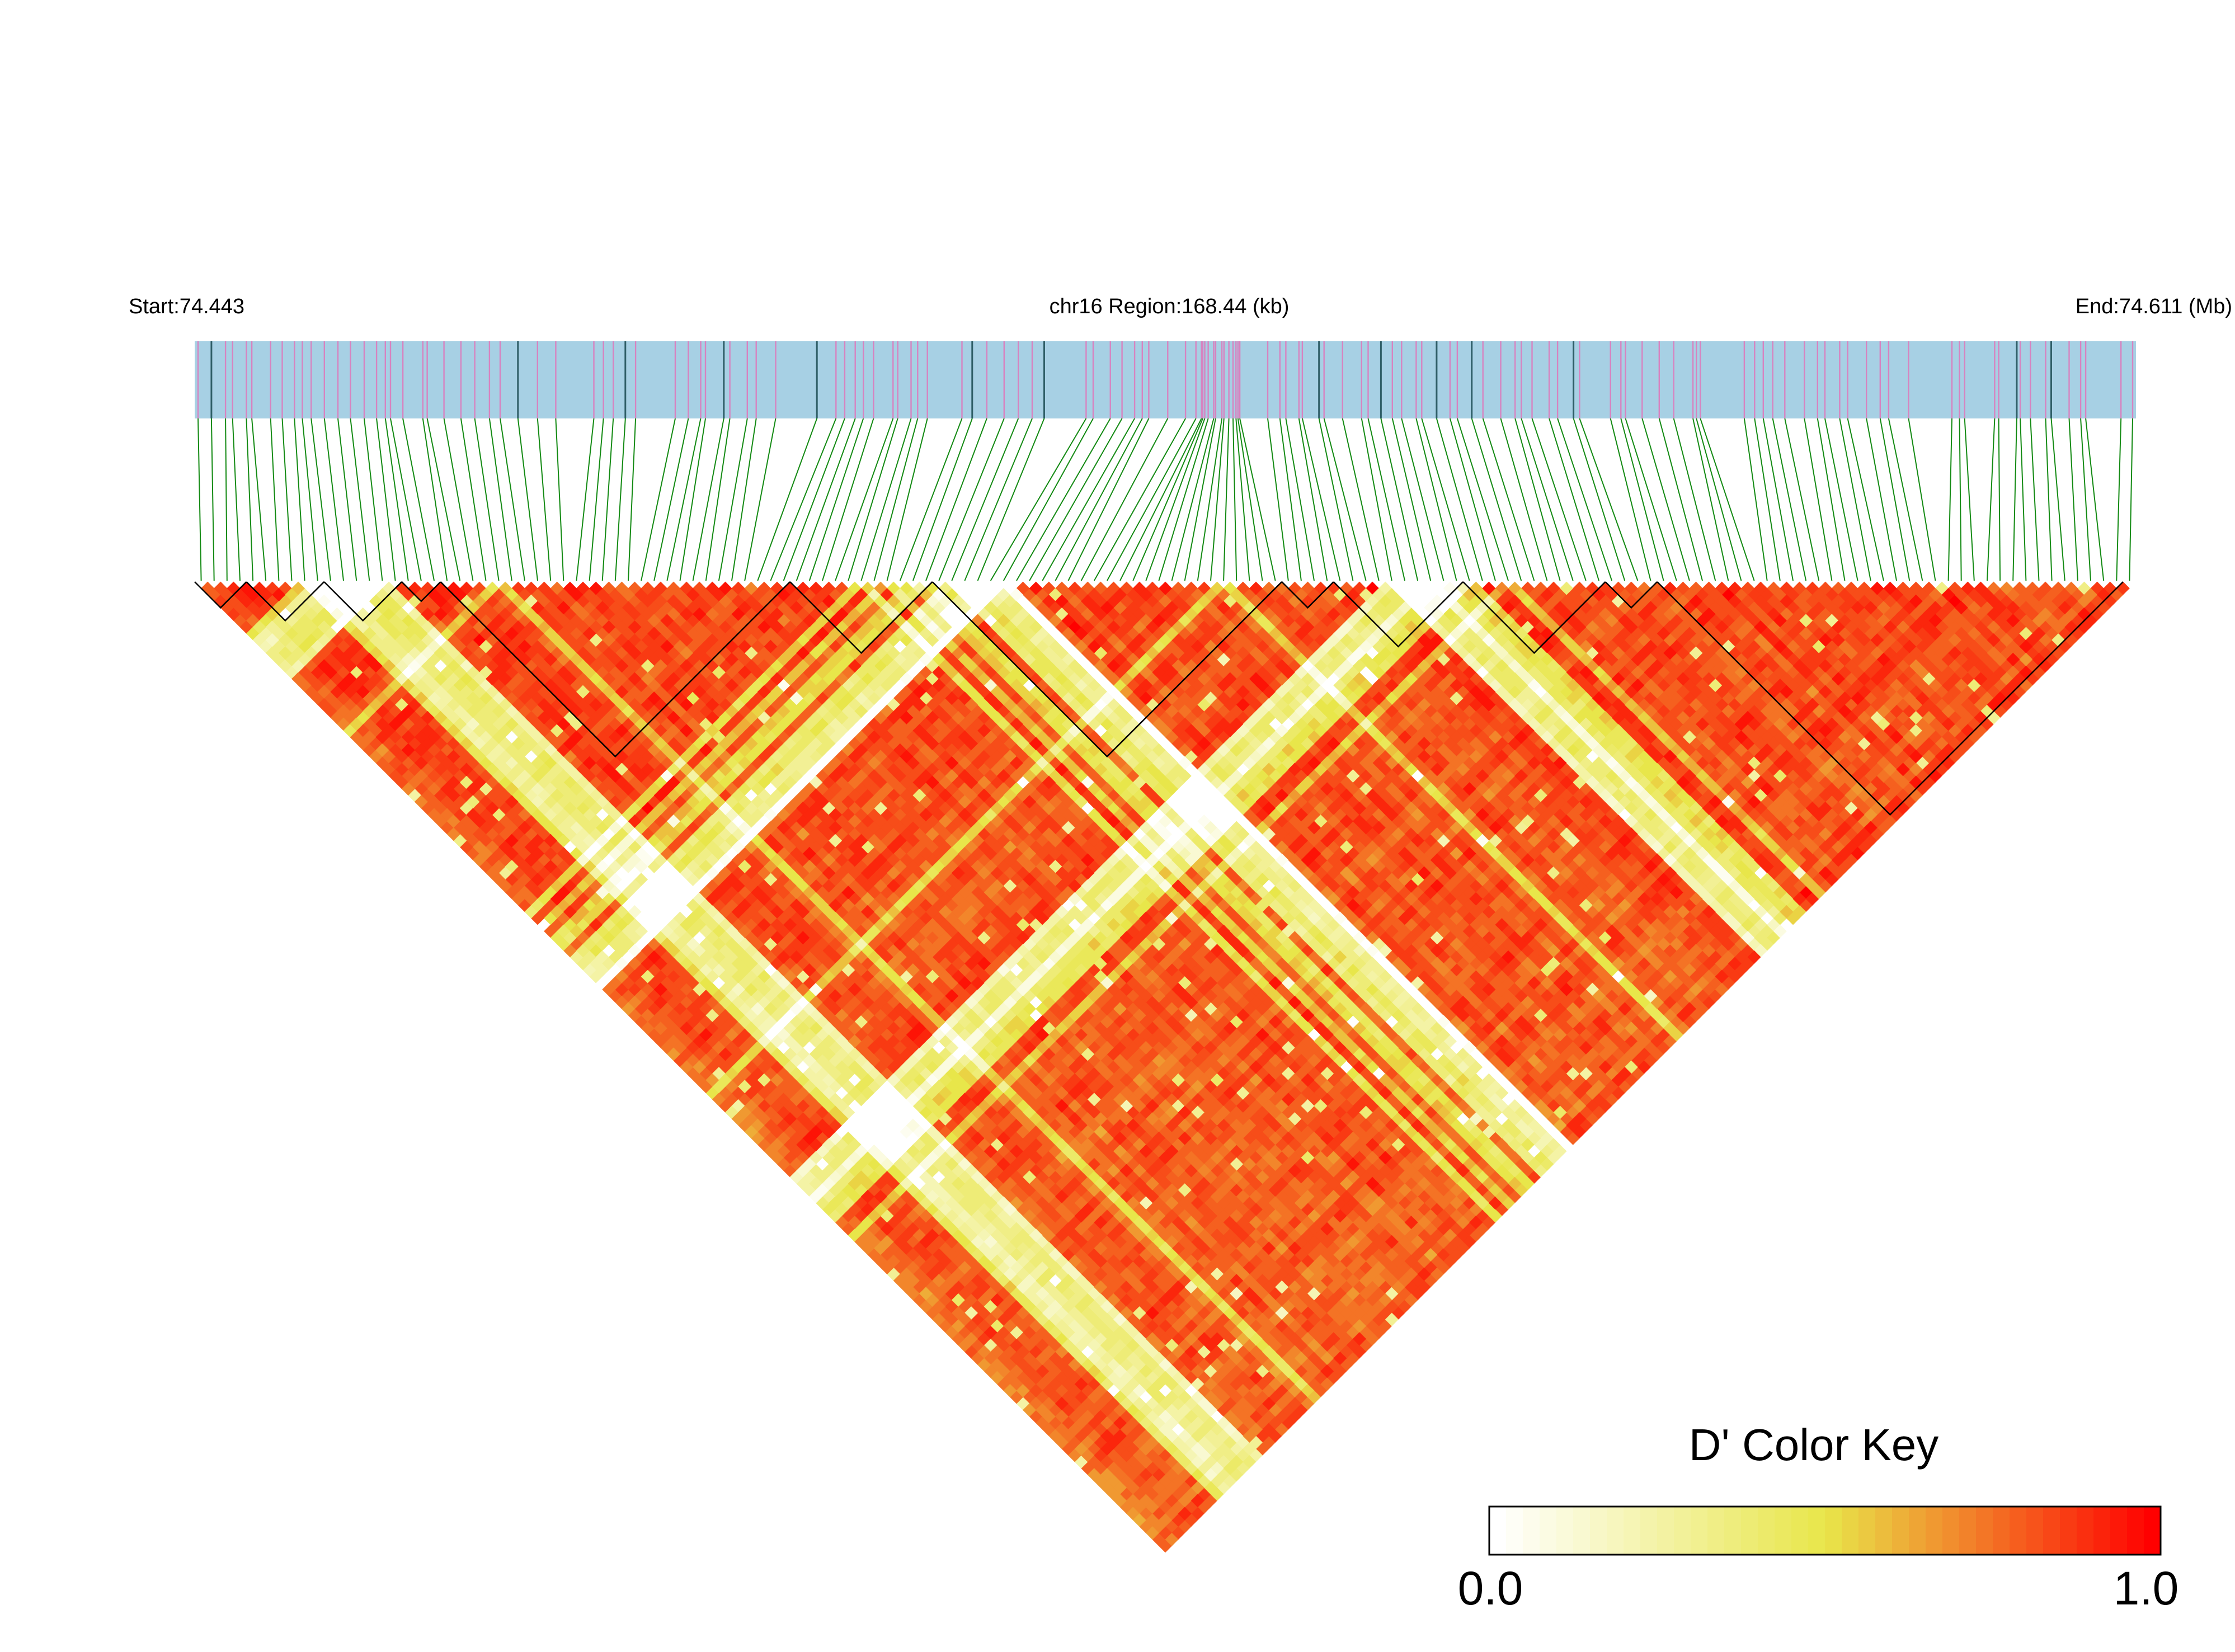 This screenshot has width=2235, height=1652. What do you see at coordinates (2154, 306) in the screenshot?
I see `end-label: End:74.611 (Mb)` at bounding box center [2154, 306].